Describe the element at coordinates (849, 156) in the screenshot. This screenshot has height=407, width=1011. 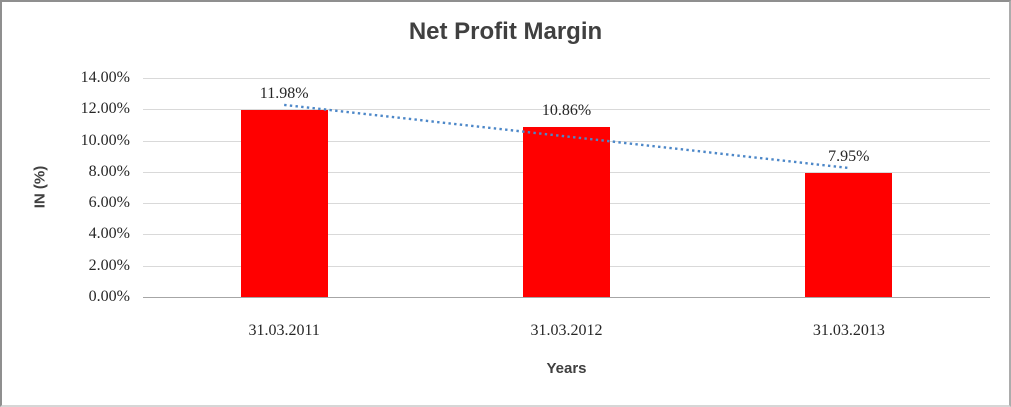
I see `bar-value-label: 7.95%` at that location.